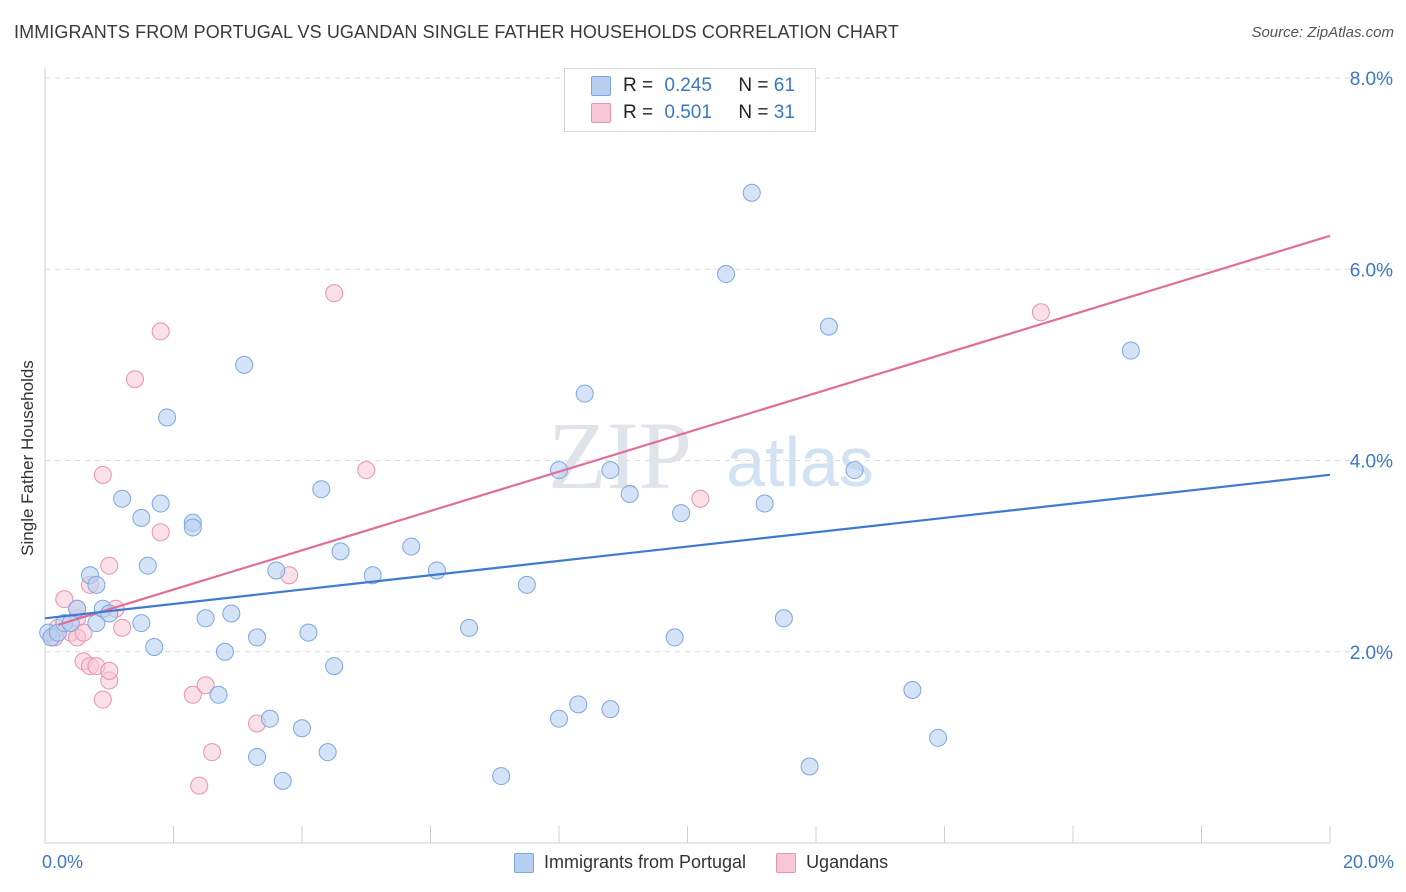 The width and height of the screenshot is (1406, 892). Describe the element at coordinates (63, 862) in the screenshot. I see `x-tick-min: 0.0%` at that location.